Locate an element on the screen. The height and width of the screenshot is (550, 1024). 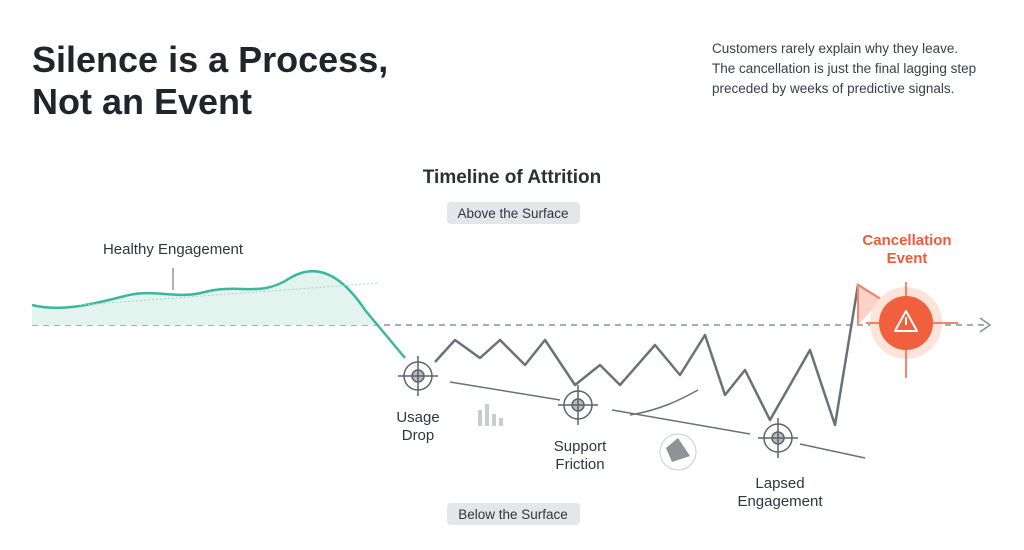
healthy-area is located at coordinates (205, 298).